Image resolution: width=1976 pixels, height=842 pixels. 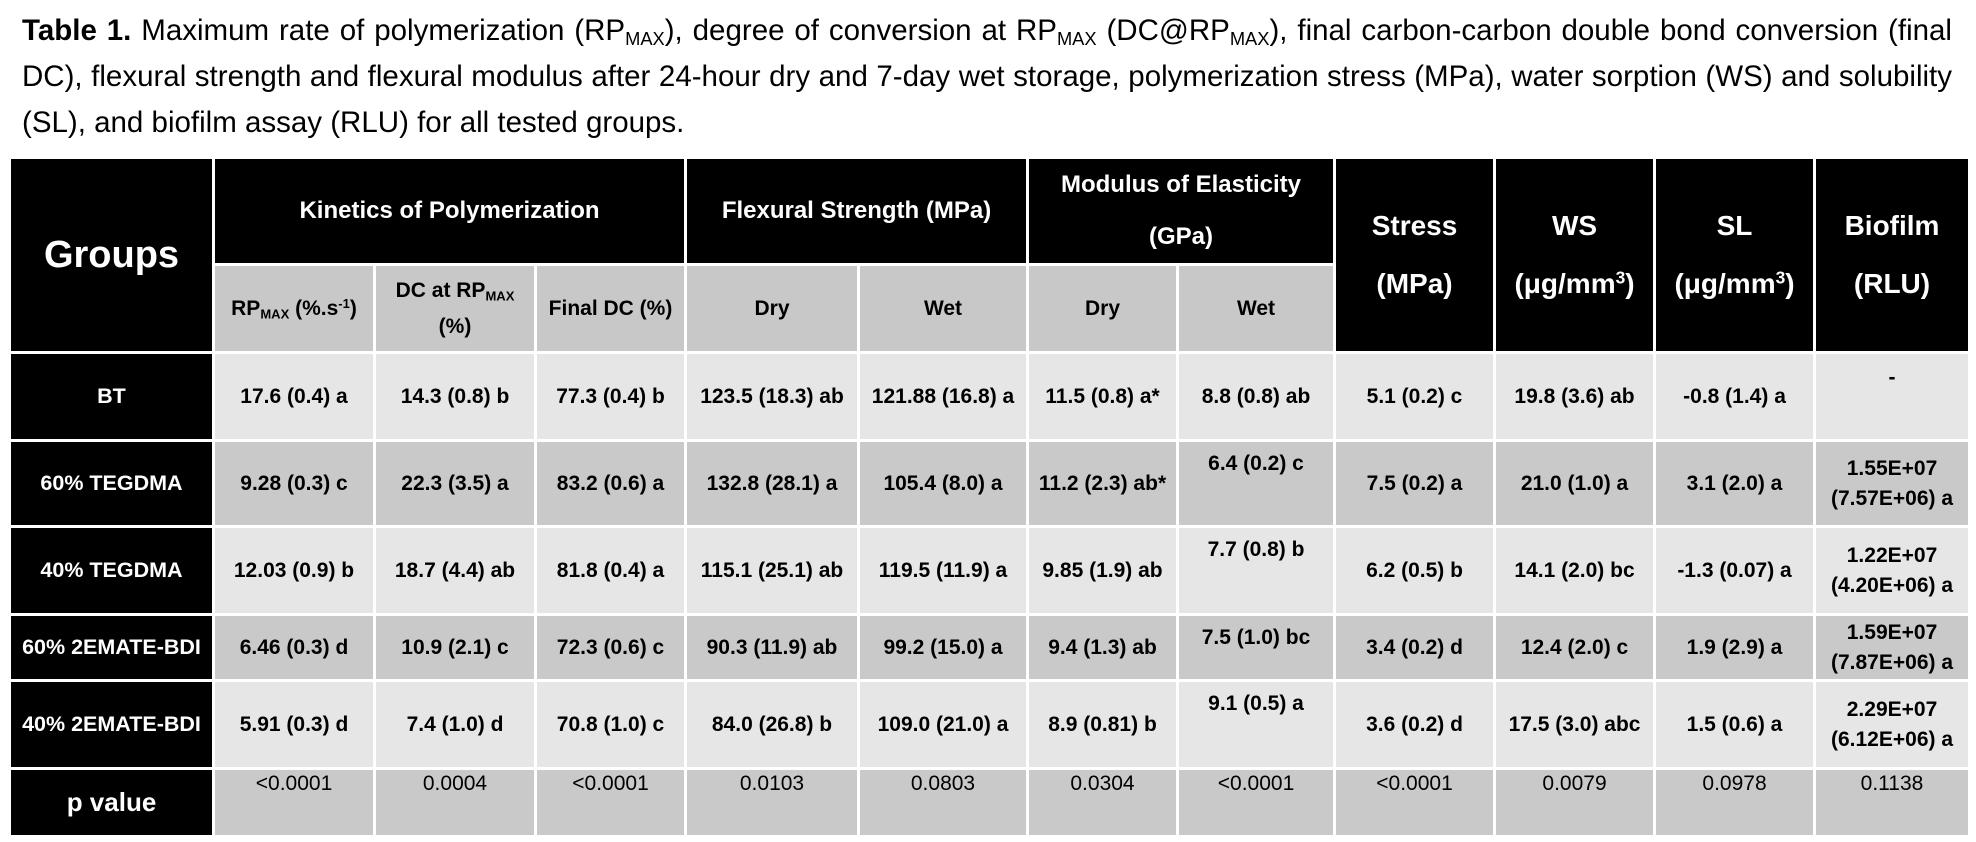 I want to click on cell-me-dry: 11.2 (2.3) ab*, so click(x=1102, y=483).